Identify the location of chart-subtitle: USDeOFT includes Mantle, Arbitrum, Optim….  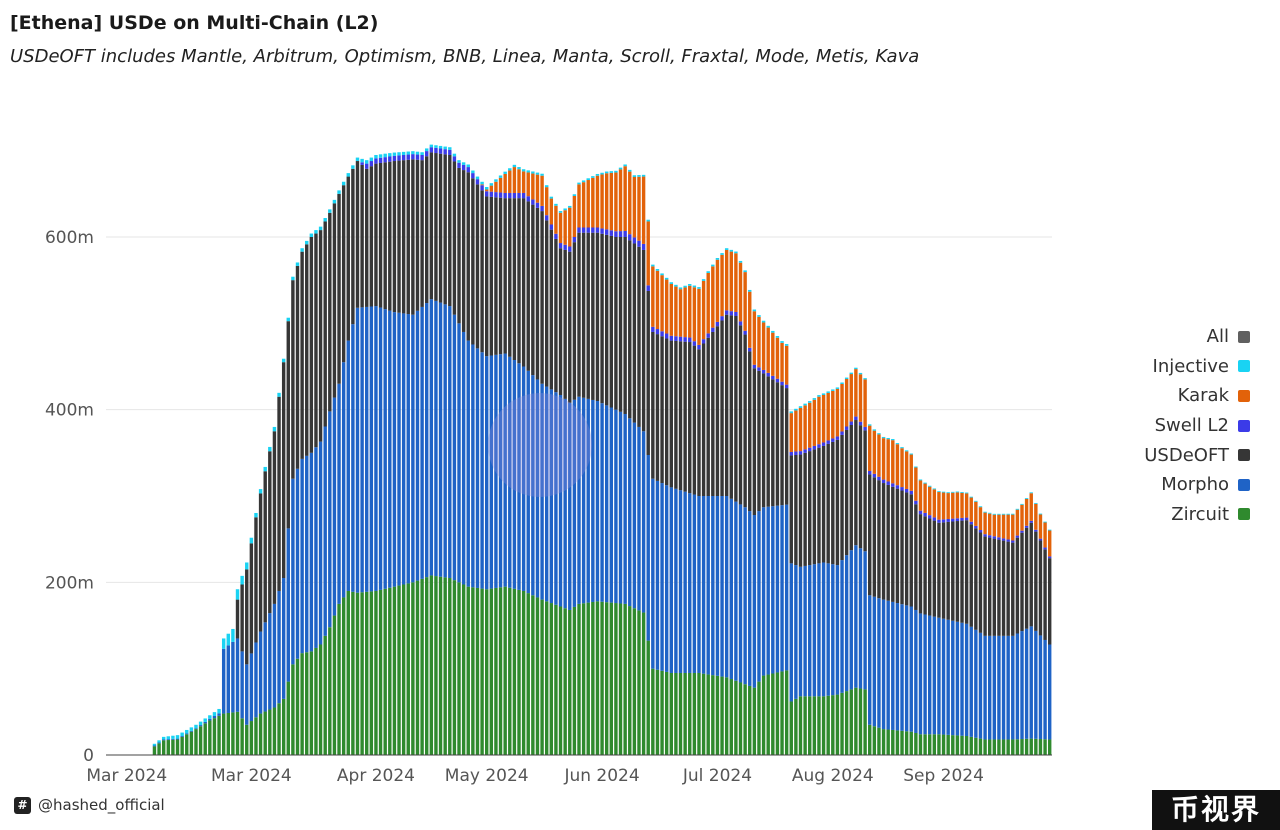
(465, 56).